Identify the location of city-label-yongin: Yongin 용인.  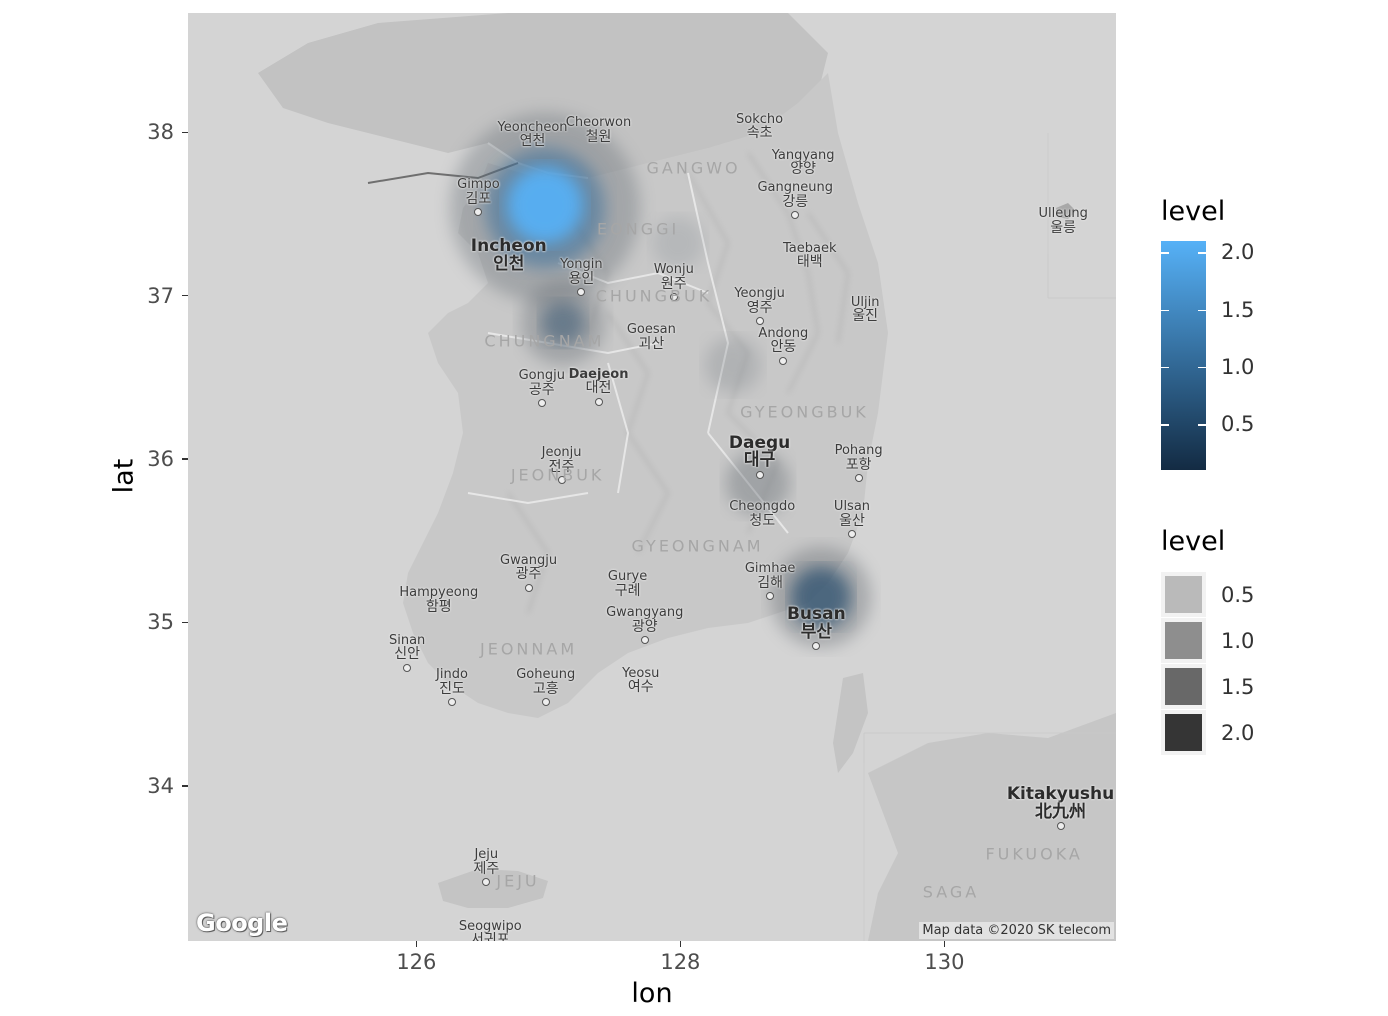
(581, 272).